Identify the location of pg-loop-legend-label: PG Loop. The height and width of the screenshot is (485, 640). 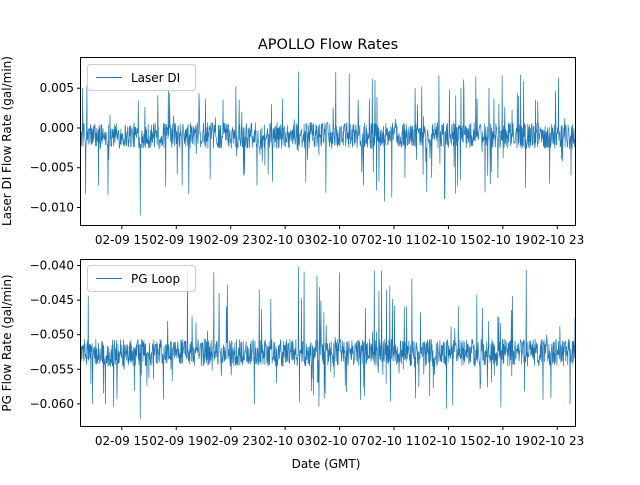
(155, 279).